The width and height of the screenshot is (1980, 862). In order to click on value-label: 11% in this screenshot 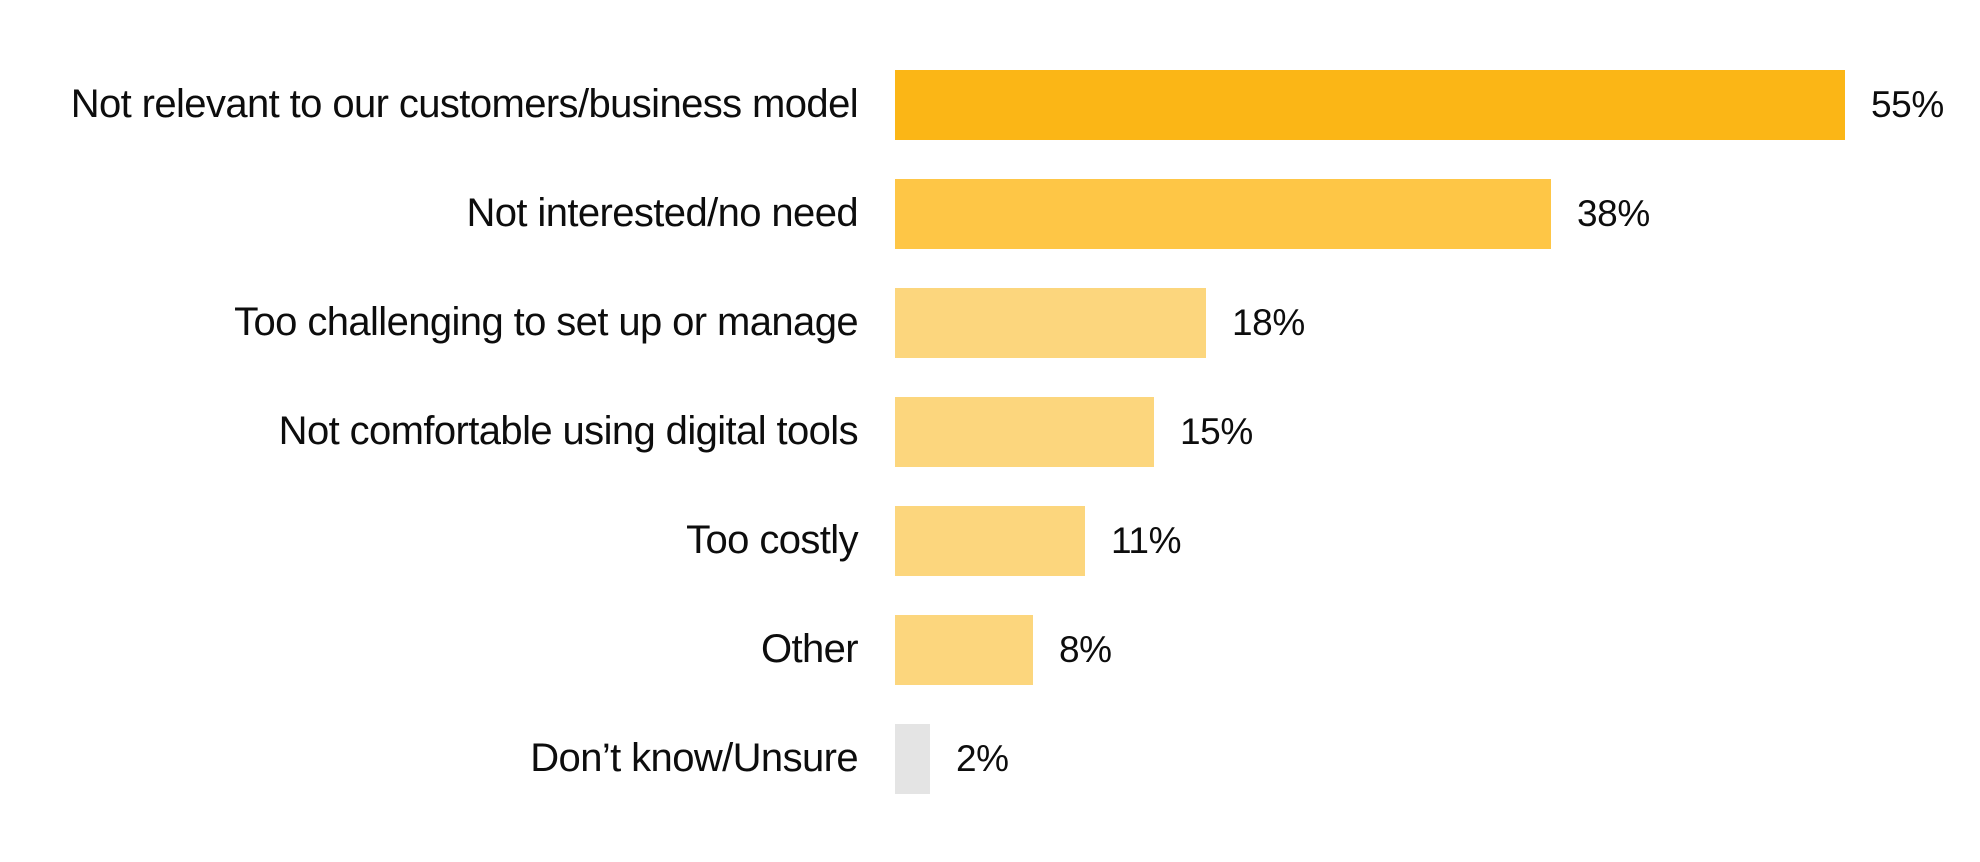, I will do `click(1146, 540)`.